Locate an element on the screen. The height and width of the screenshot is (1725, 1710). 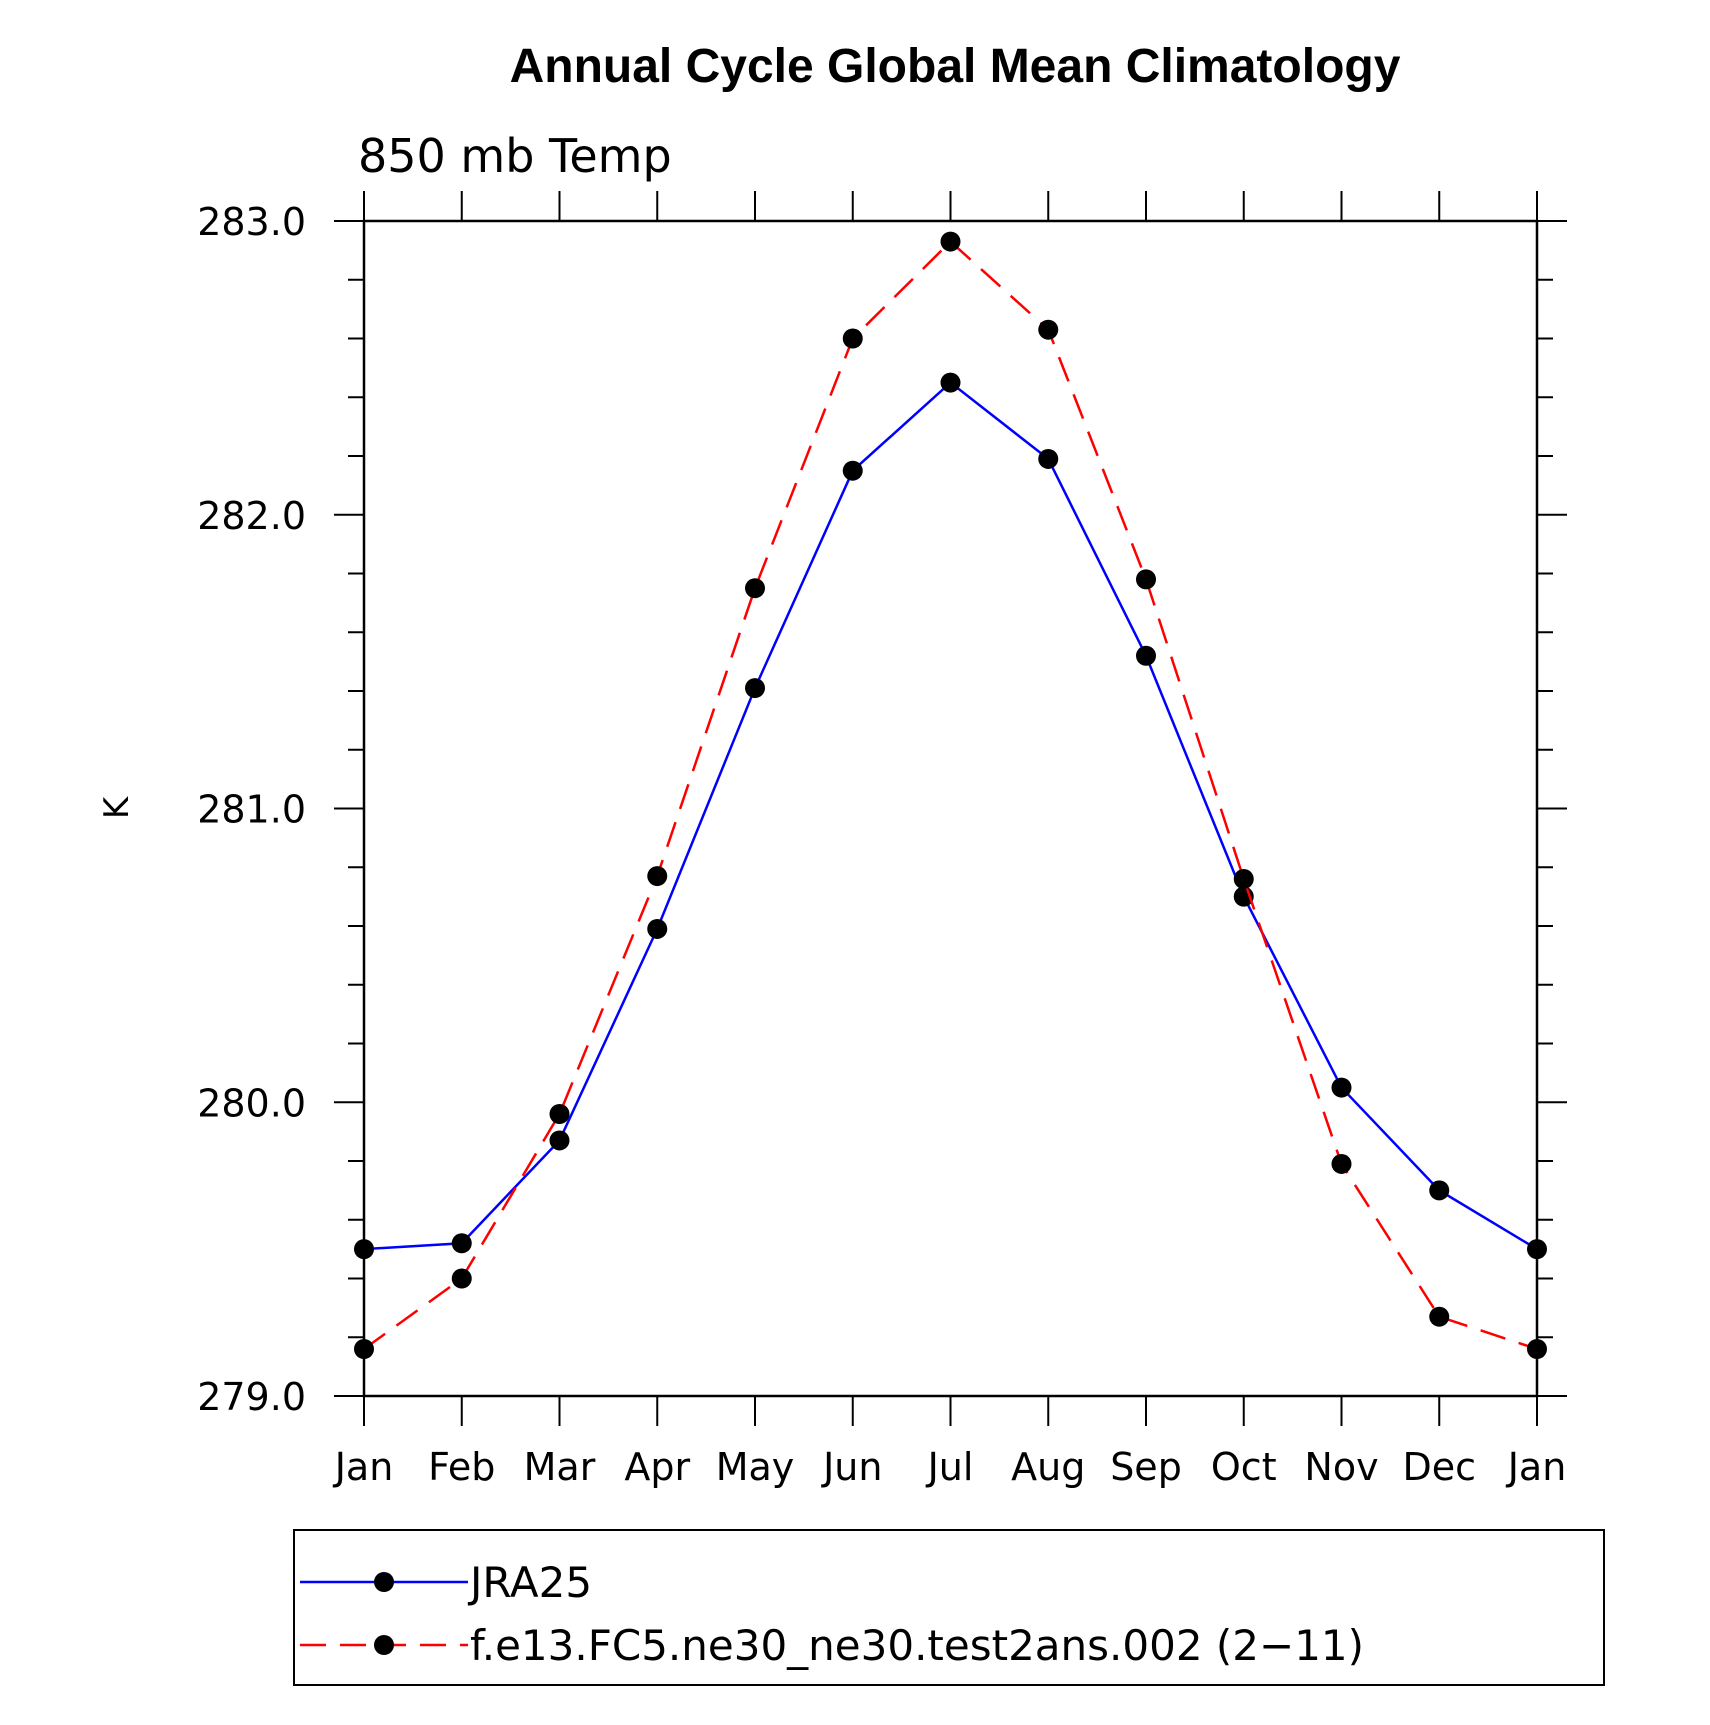
y-tick-label: 283.0 is located at coordinates (251, 222).